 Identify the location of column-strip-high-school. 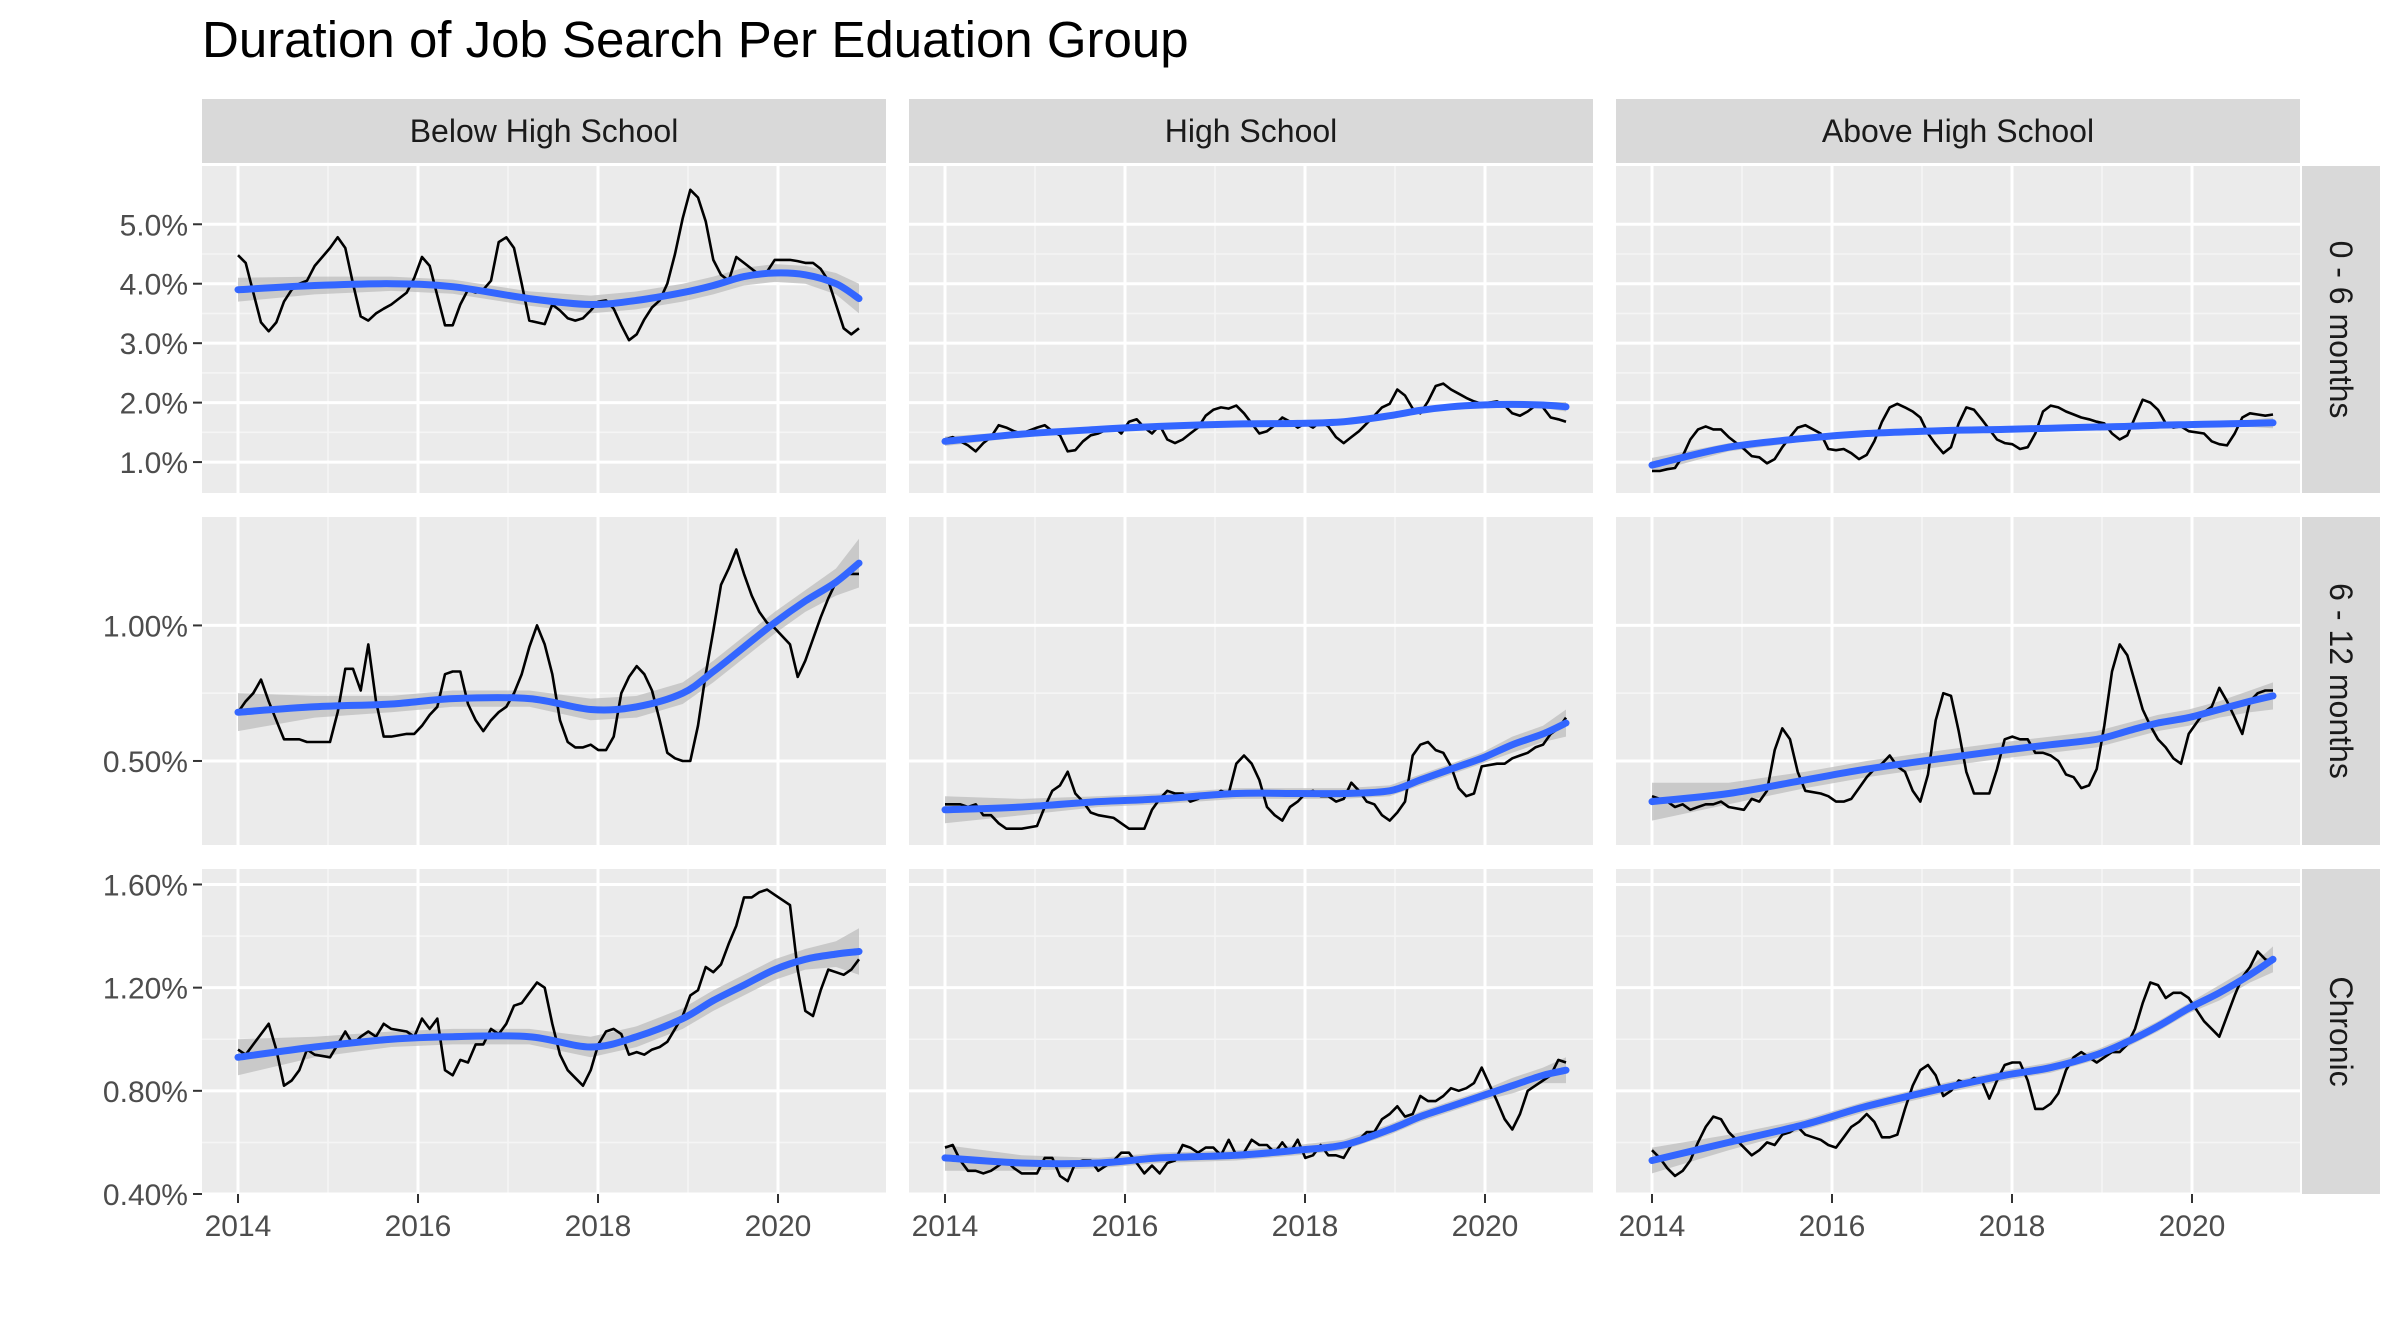
(1251, 131).